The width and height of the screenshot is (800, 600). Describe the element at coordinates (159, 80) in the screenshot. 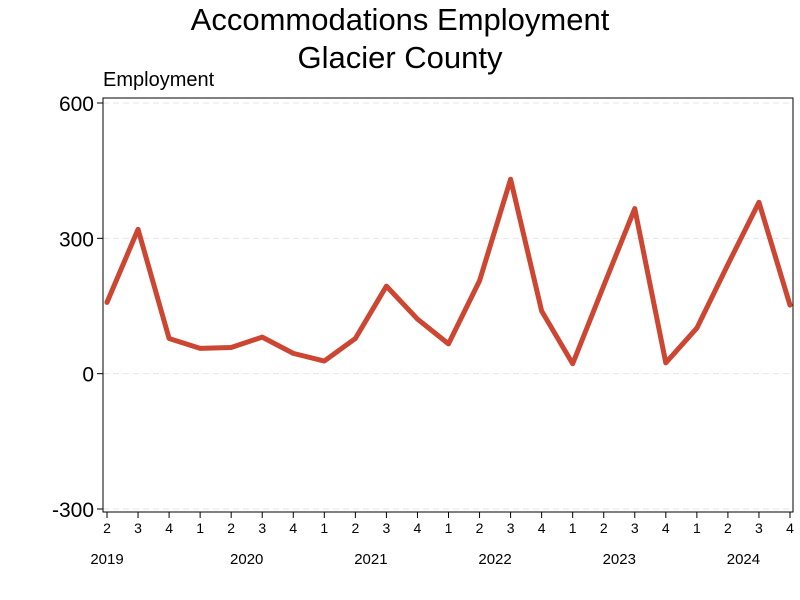

I see `y-axis-label: Employment` at that location.